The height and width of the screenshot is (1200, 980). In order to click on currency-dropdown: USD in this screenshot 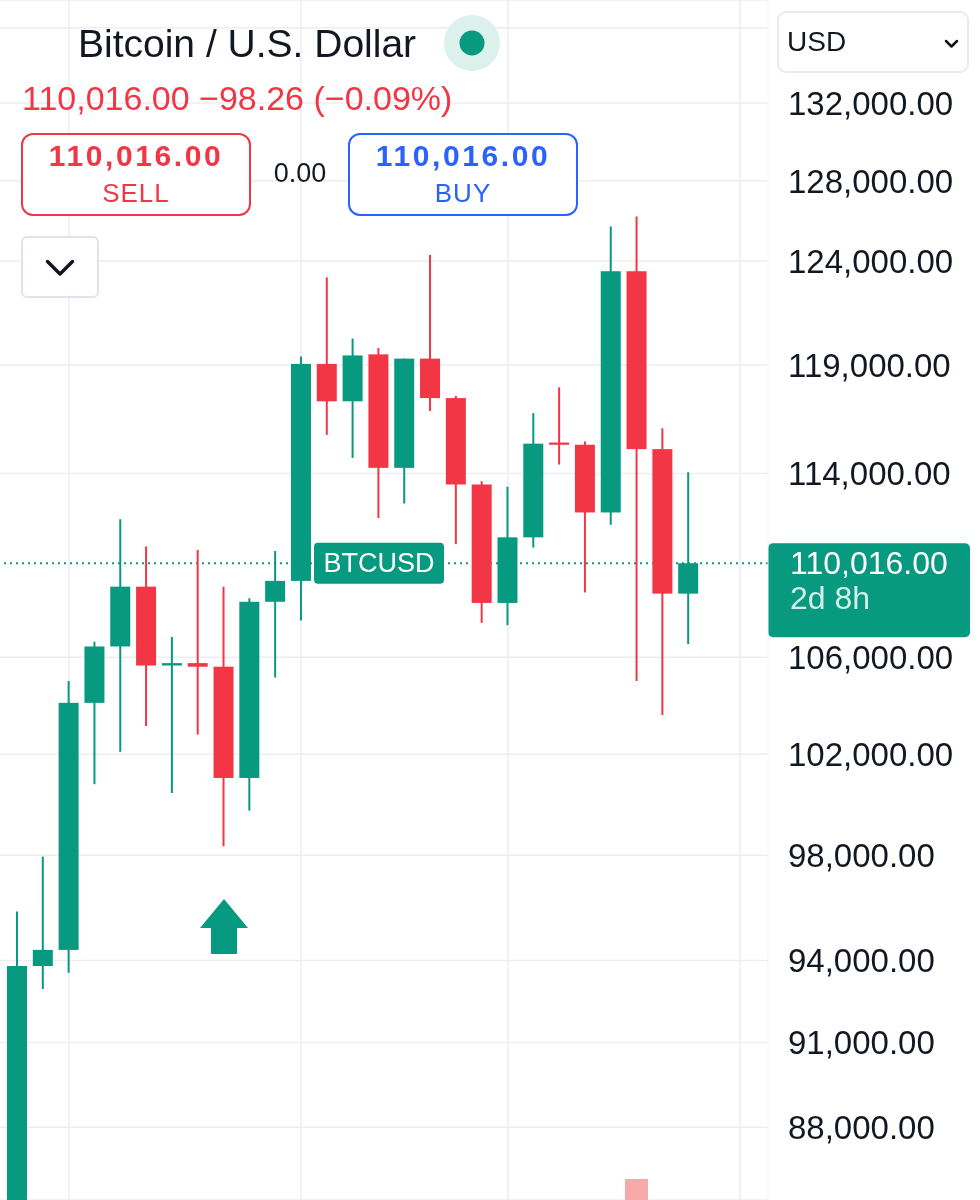, I will do `click(873, 42)`.